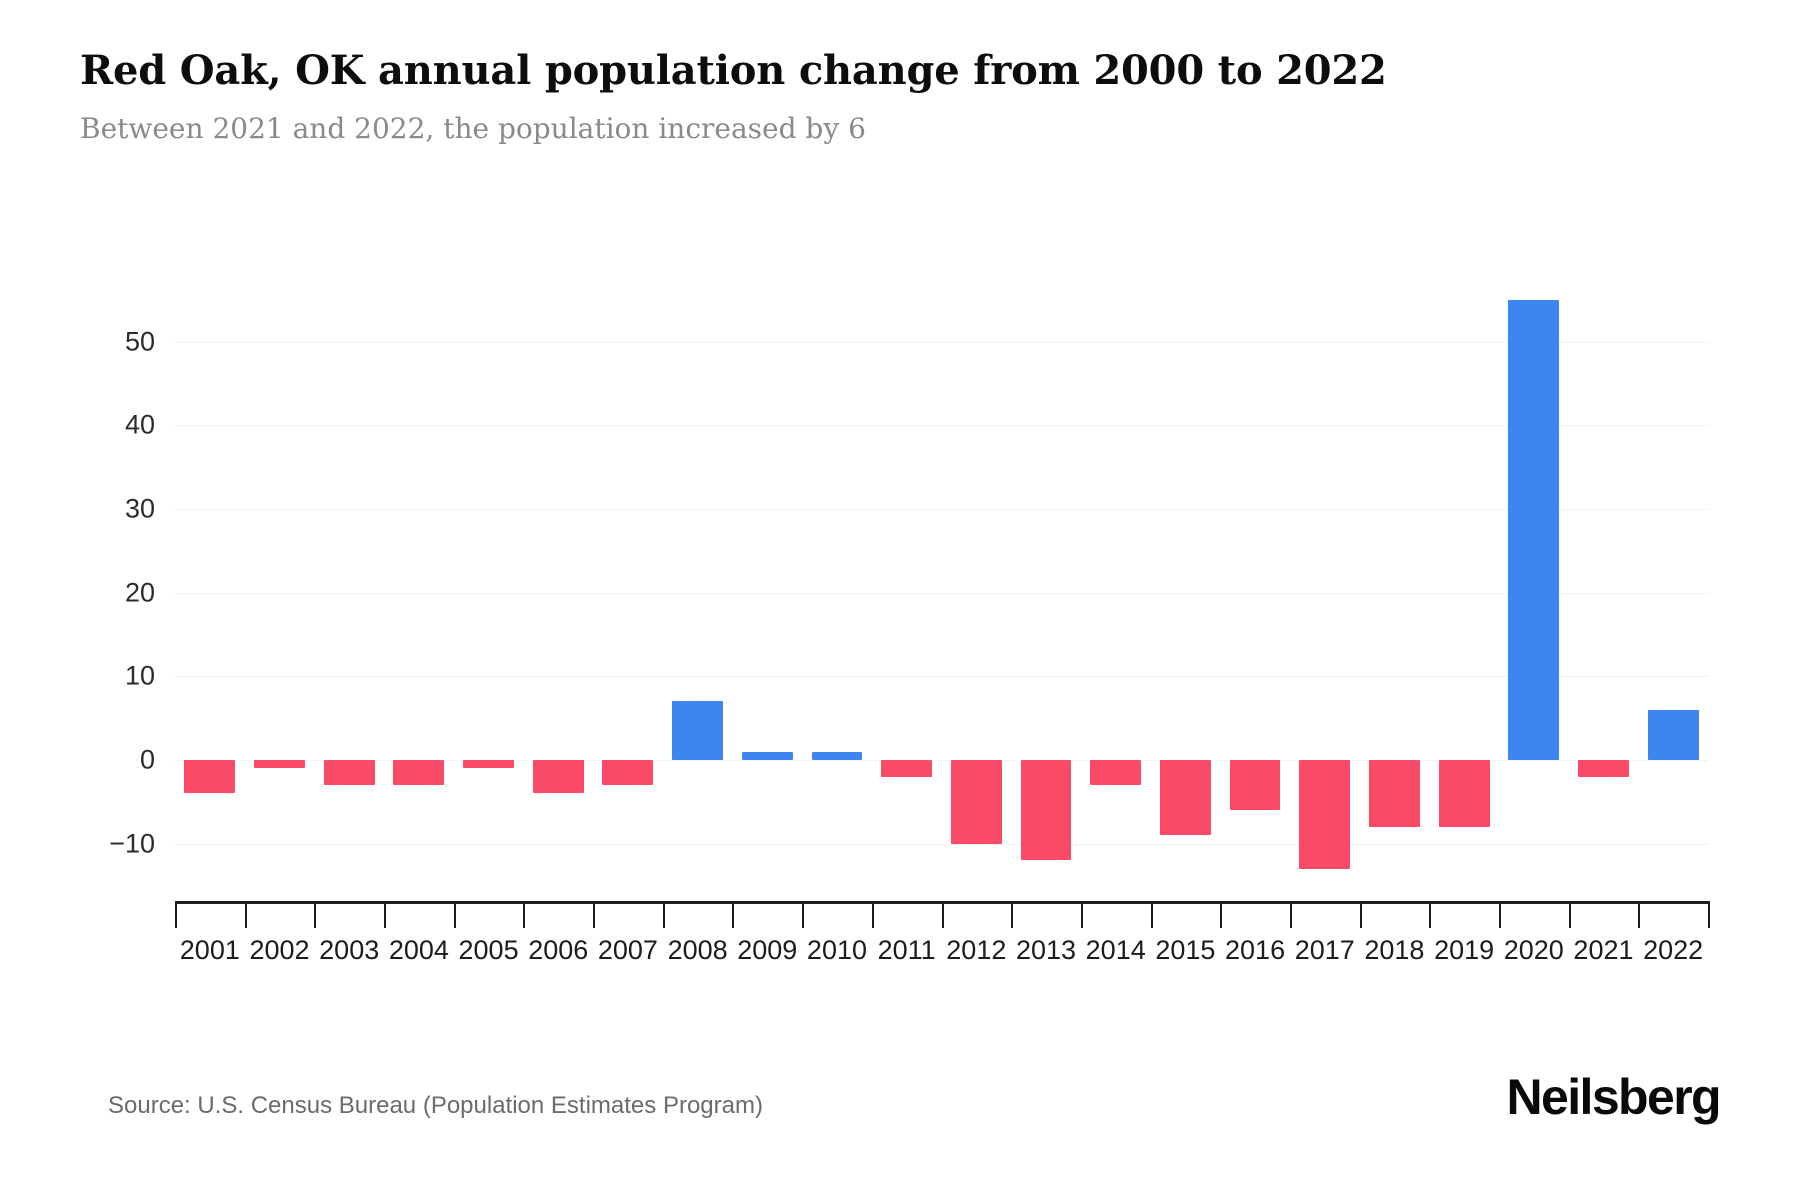 The width and height of the screenshot is (1800, 1200). What do you see at coordinates (210, 777) in the screenshot?
I see `bar-2001` at bounding box center [210, 777].